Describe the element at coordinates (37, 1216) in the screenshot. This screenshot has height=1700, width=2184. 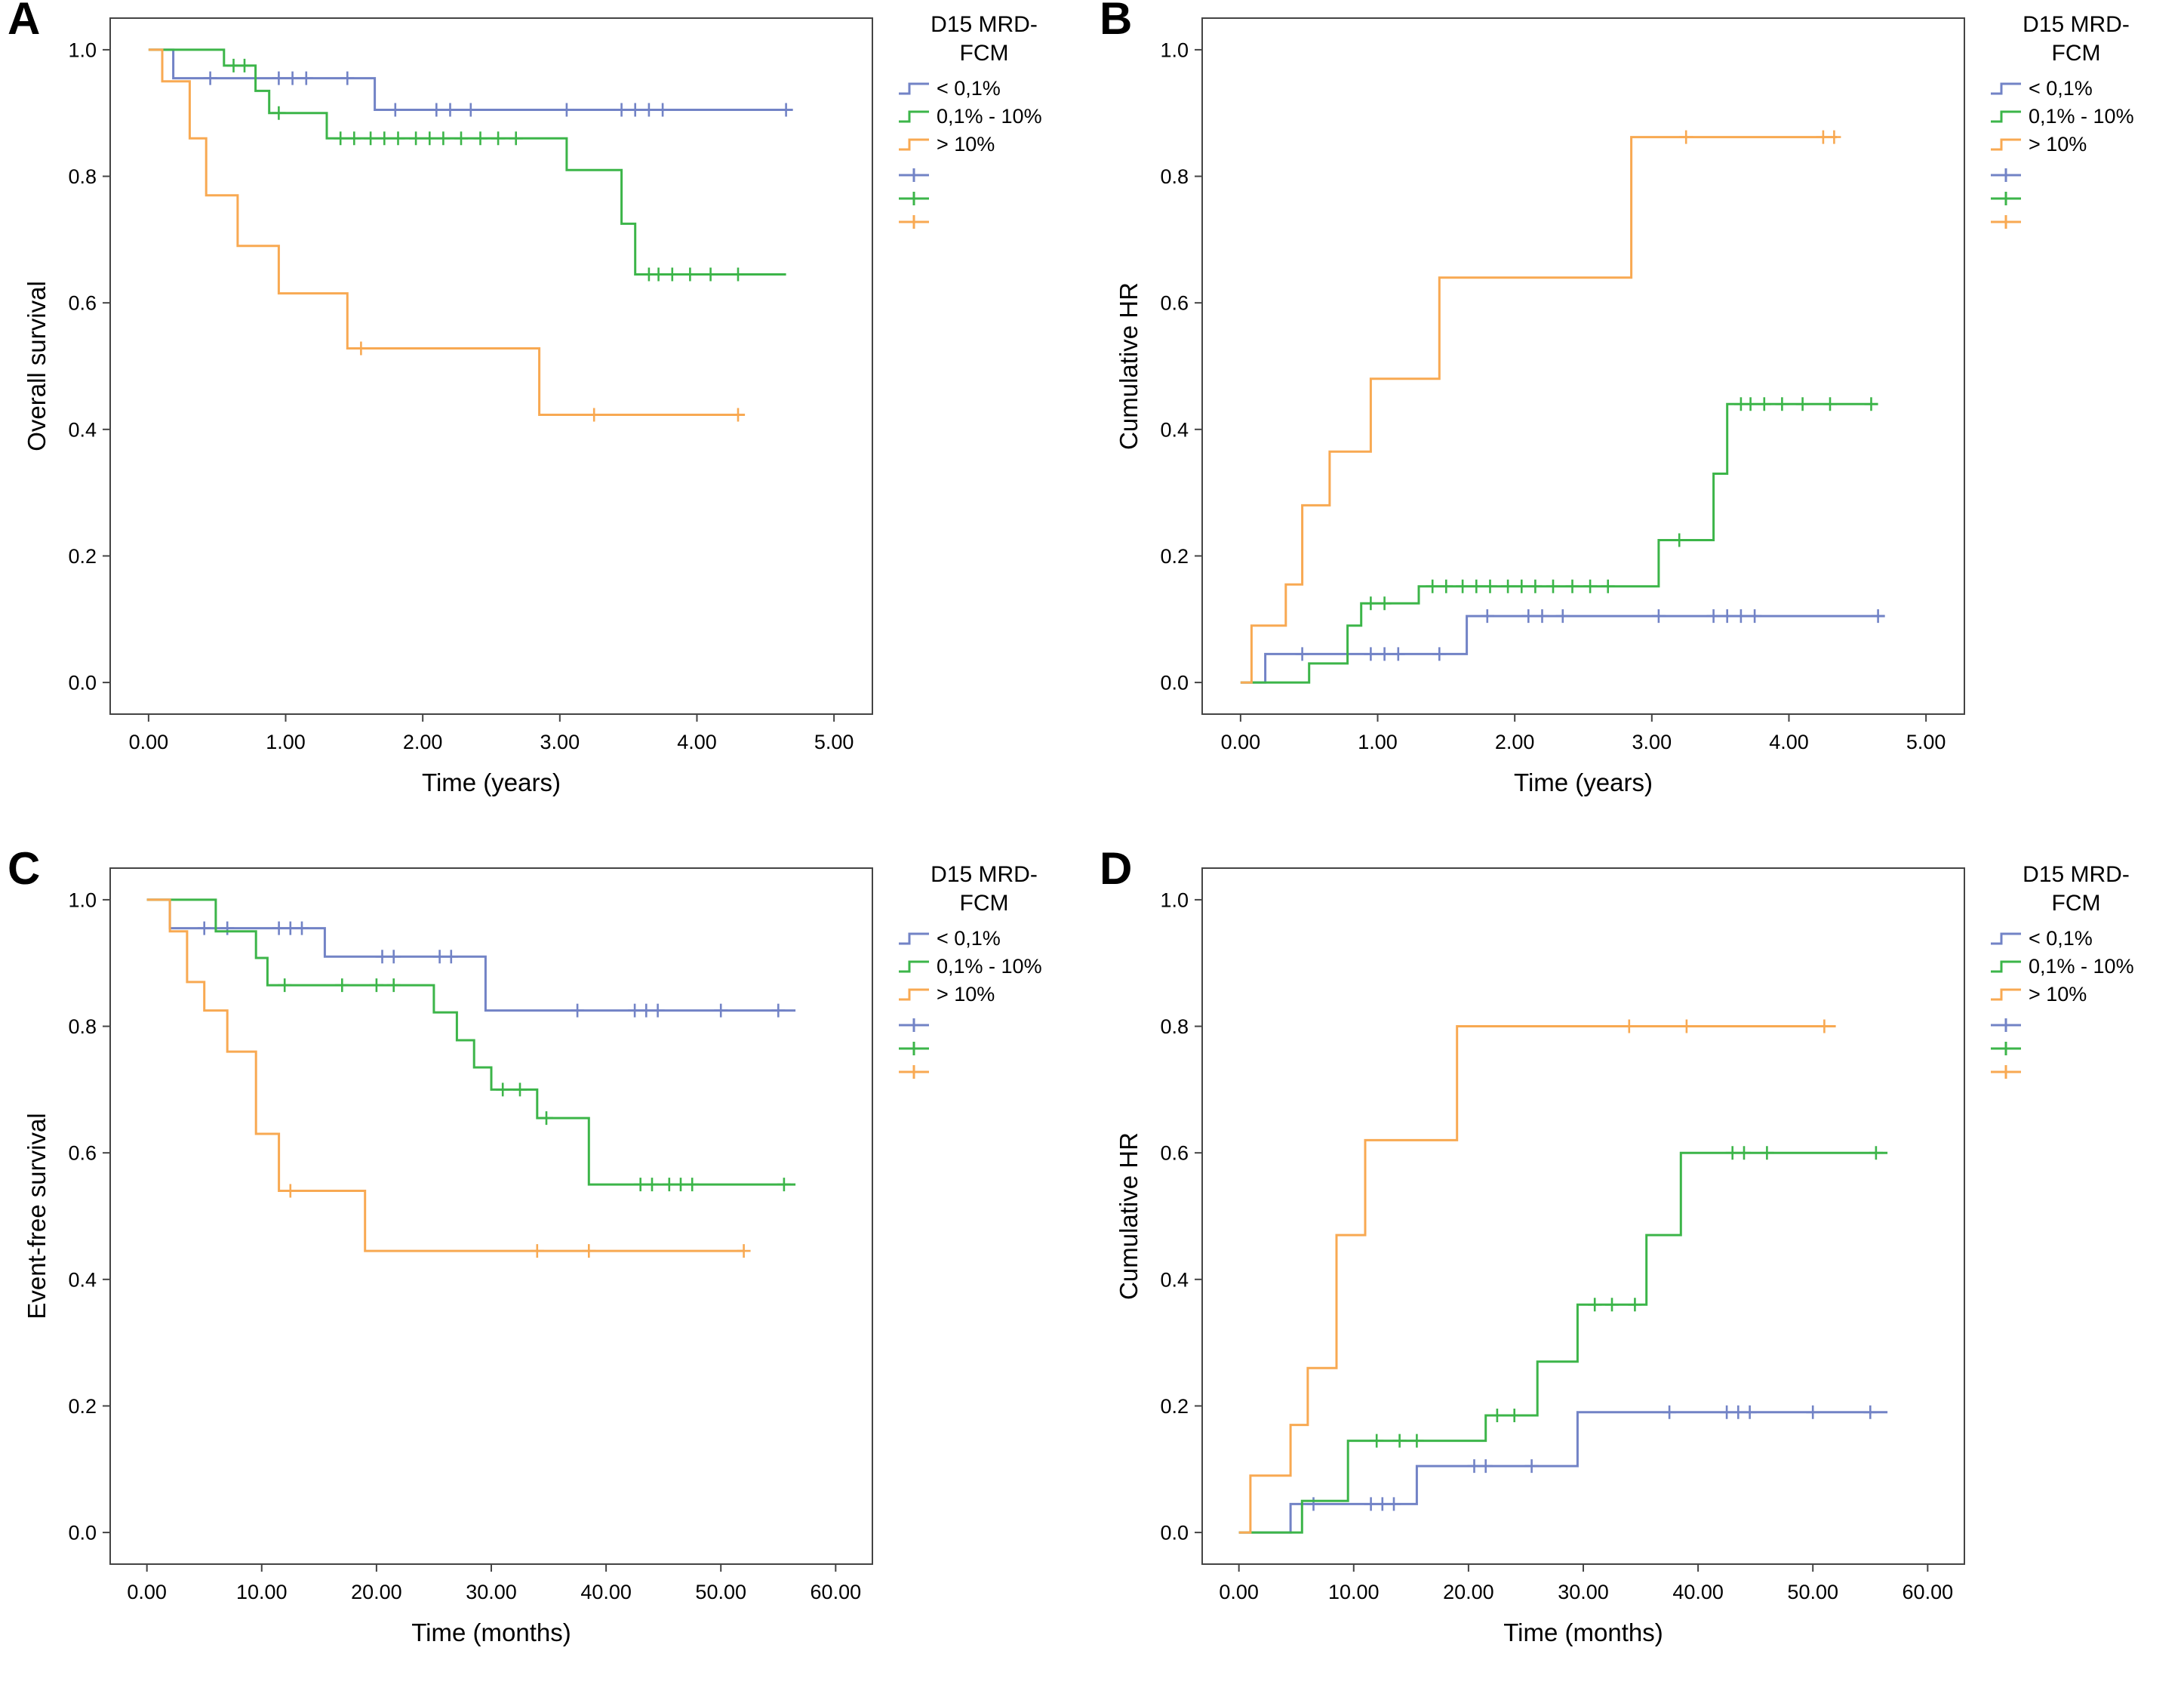
I see `y-axis-label: Event-free survival` at that location.